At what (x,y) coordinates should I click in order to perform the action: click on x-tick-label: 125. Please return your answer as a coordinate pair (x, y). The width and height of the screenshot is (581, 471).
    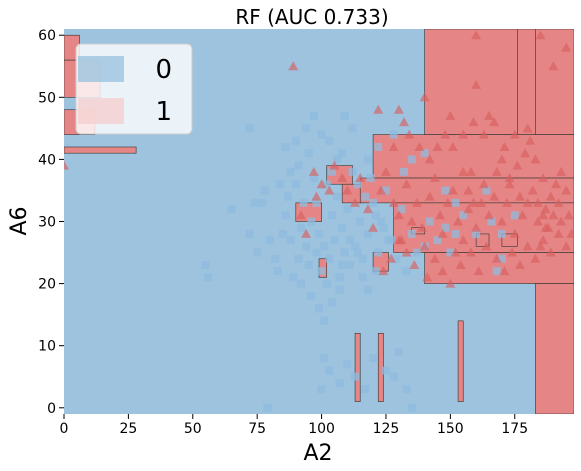
    Looking at the image, I should click on (386, 429).